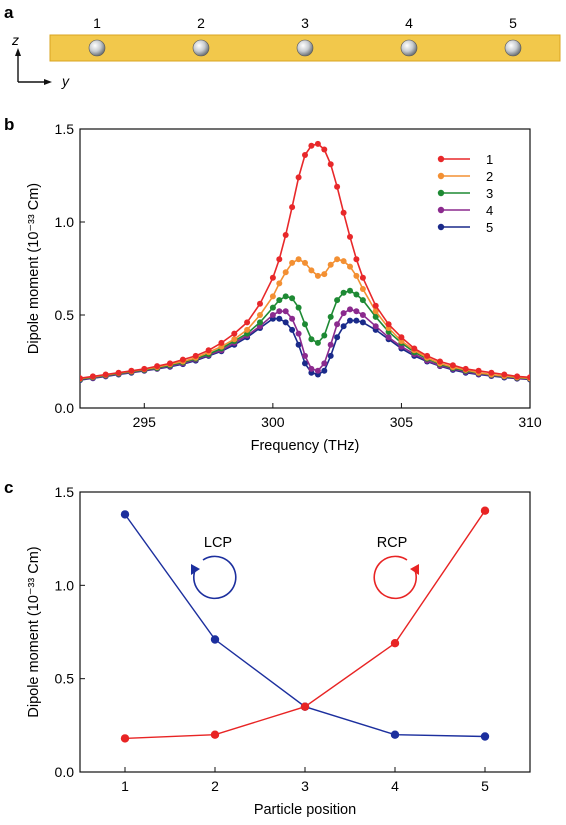  I want to click on panel-a: a 1 2 3 4 5 z y, so click(282, 46).